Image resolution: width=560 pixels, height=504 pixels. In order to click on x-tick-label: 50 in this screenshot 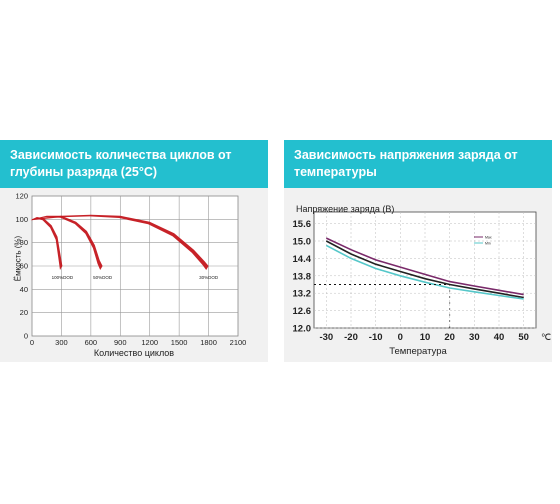, I will do `click(523, 337)`.